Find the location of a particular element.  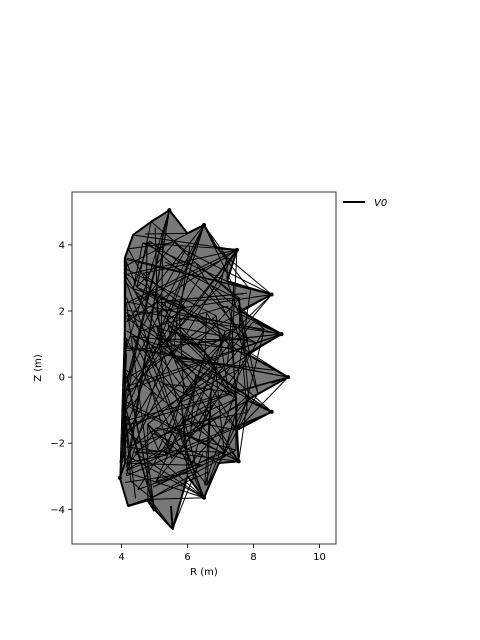

y-tick-label: −4 is located at coordinates (57, 510).